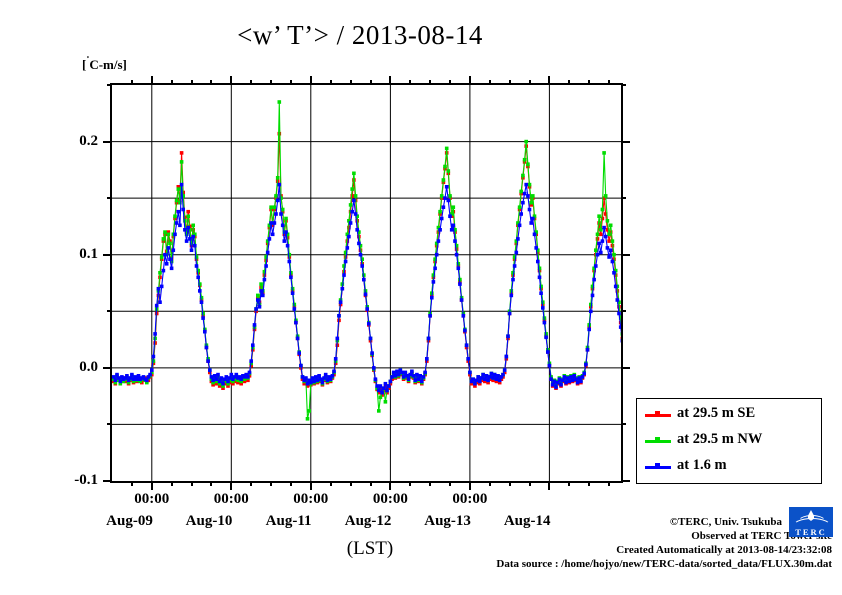  What do you see at coordinates (88, 366) in the screenshot?
I see `y-tick-label: 0.0` at bounding box center [88, 366].